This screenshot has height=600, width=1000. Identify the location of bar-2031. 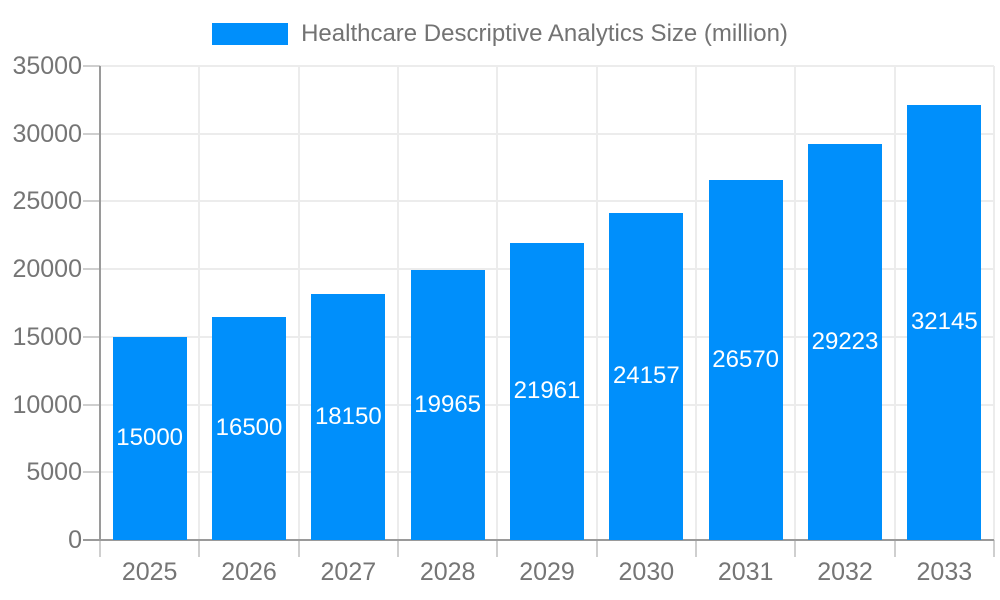
(745, 360).